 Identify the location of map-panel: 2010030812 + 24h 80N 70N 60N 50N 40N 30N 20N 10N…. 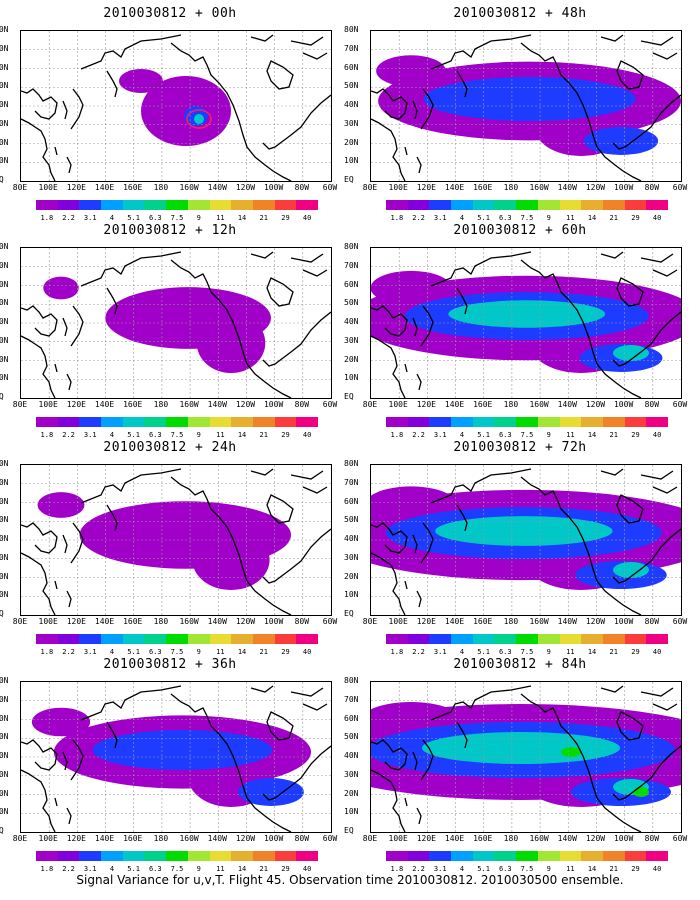
(170, 551).